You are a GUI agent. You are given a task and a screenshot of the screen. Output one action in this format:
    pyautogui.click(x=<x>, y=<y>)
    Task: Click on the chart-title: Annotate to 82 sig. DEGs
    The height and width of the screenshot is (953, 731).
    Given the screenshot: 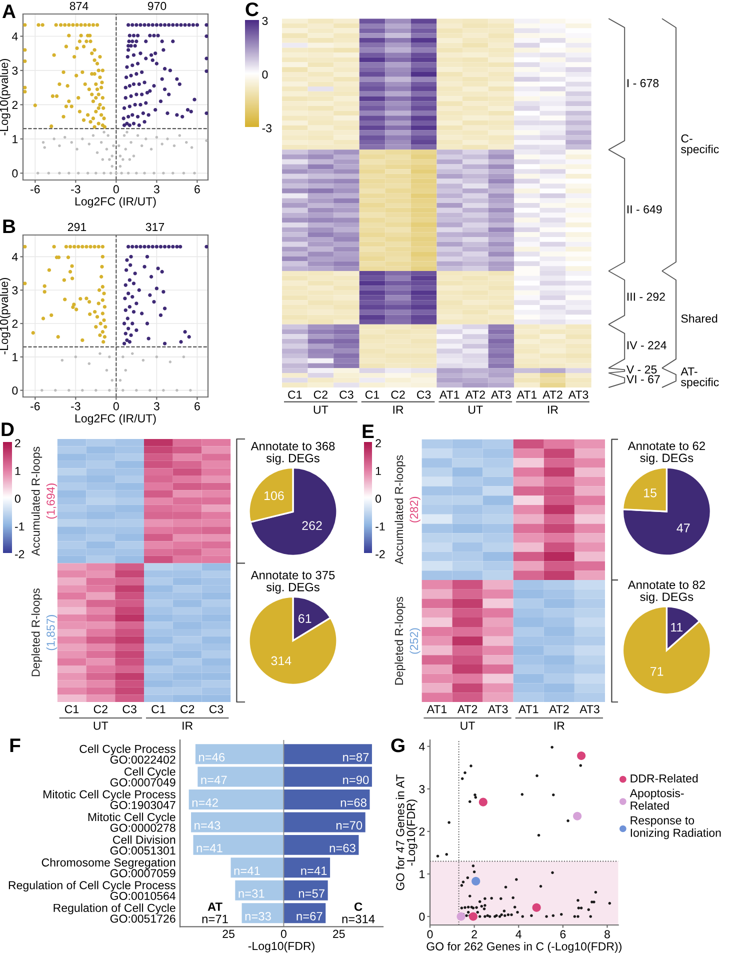 What is the action you would take?
    pyautogui.click(x=666, y=592)
    